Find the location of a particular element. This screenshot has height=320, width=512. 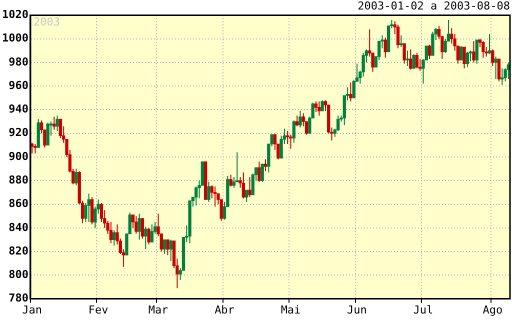

y-tick-label: 780 is located at coordinates (18, 298).